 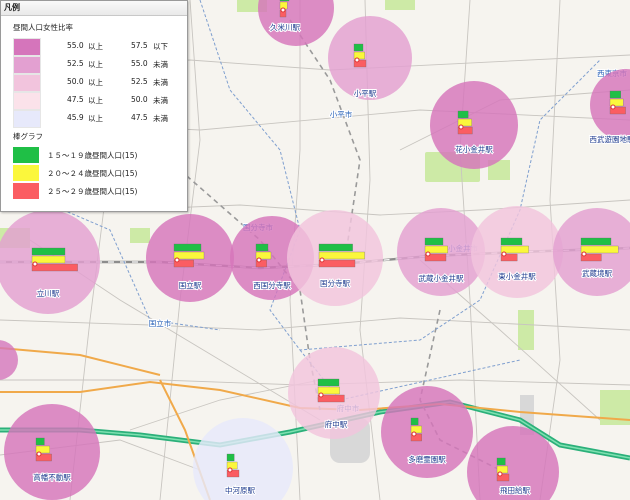 I want to click on ratio-class-row: 50.0 以上 52.5 未満, so click(x=94, y=82).